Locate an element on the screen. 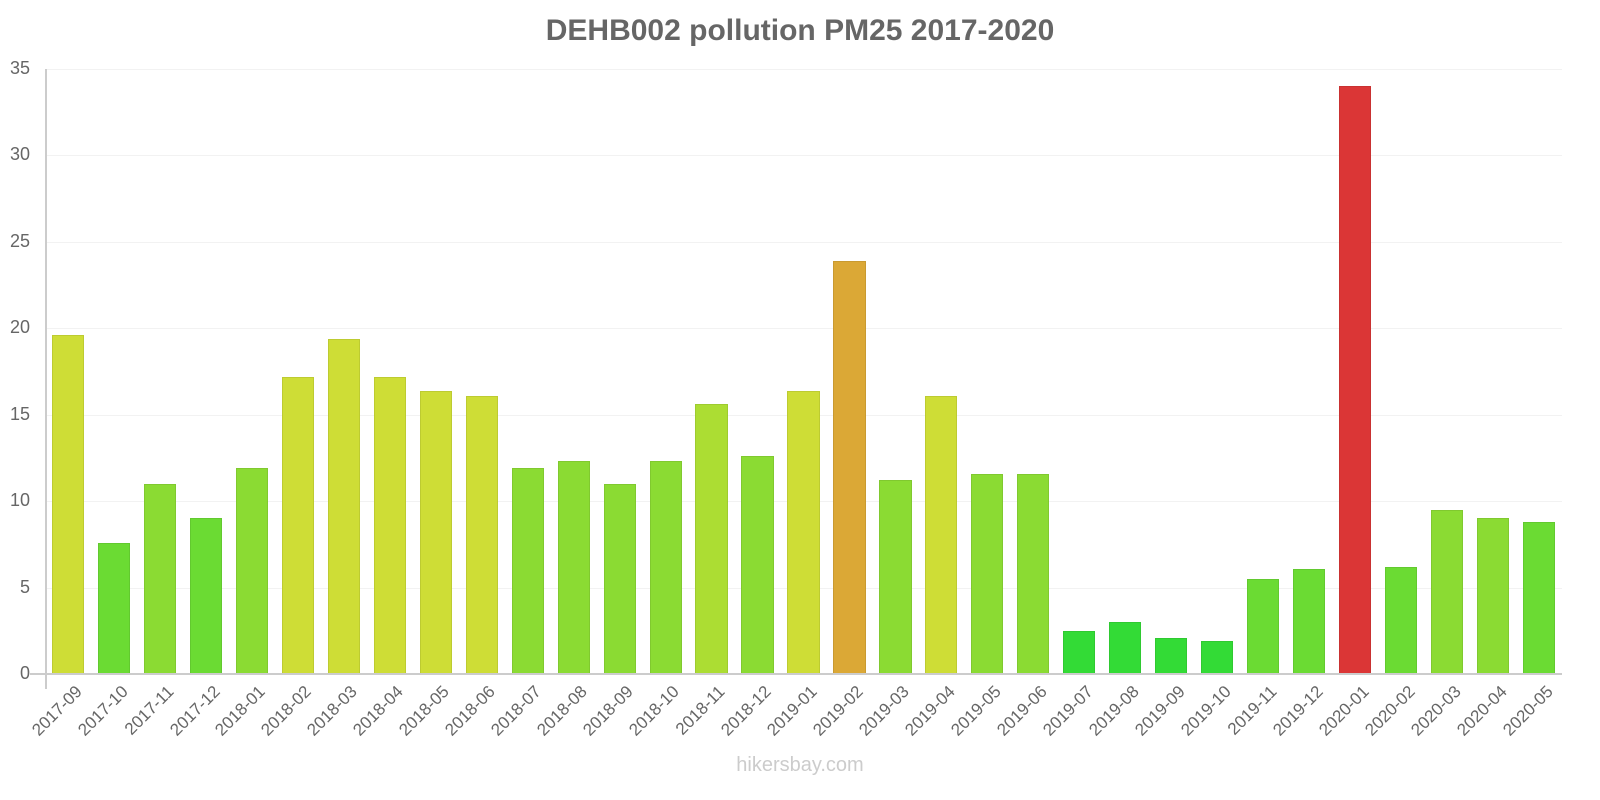 The width and height of the screenshot is (1600, 800). x-tick-label: 2019-09 is located at coordinates (1160, 711).